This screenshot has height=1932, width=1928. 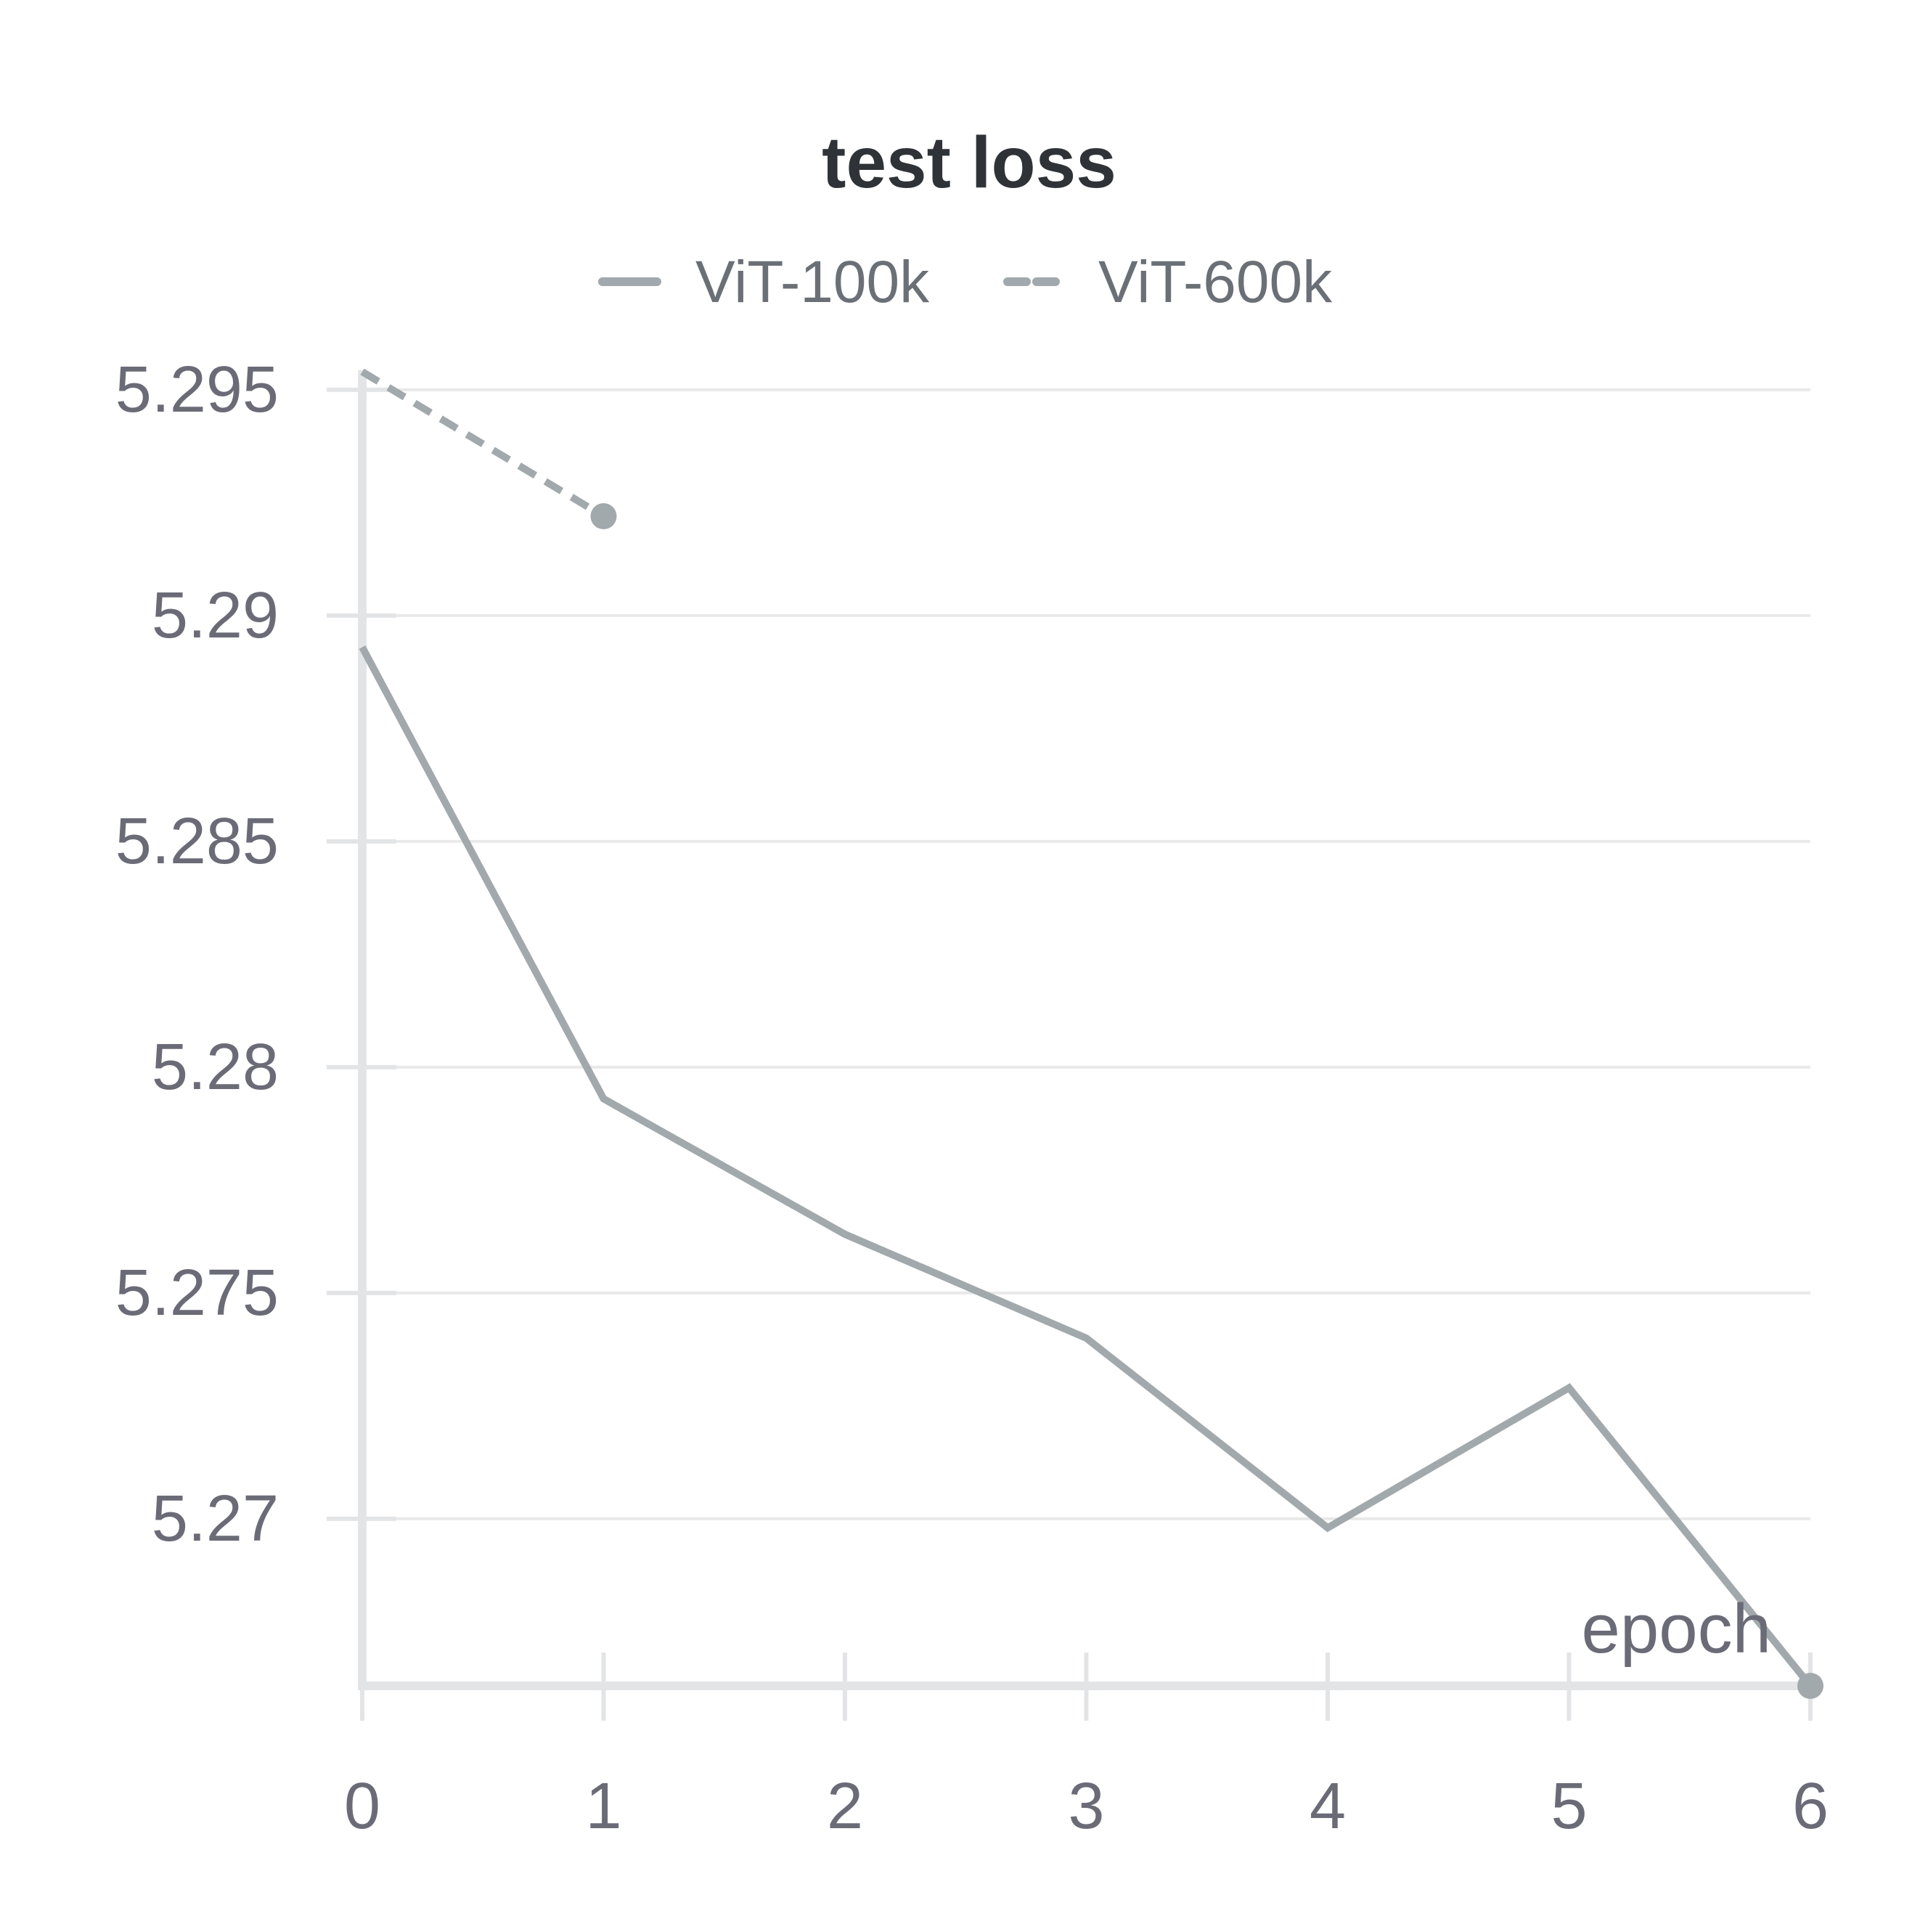 What do you see at coordinates (215, 615) in the screenshot?
I see `y-tick-label: 5.29` at bounding box center [215, 615].